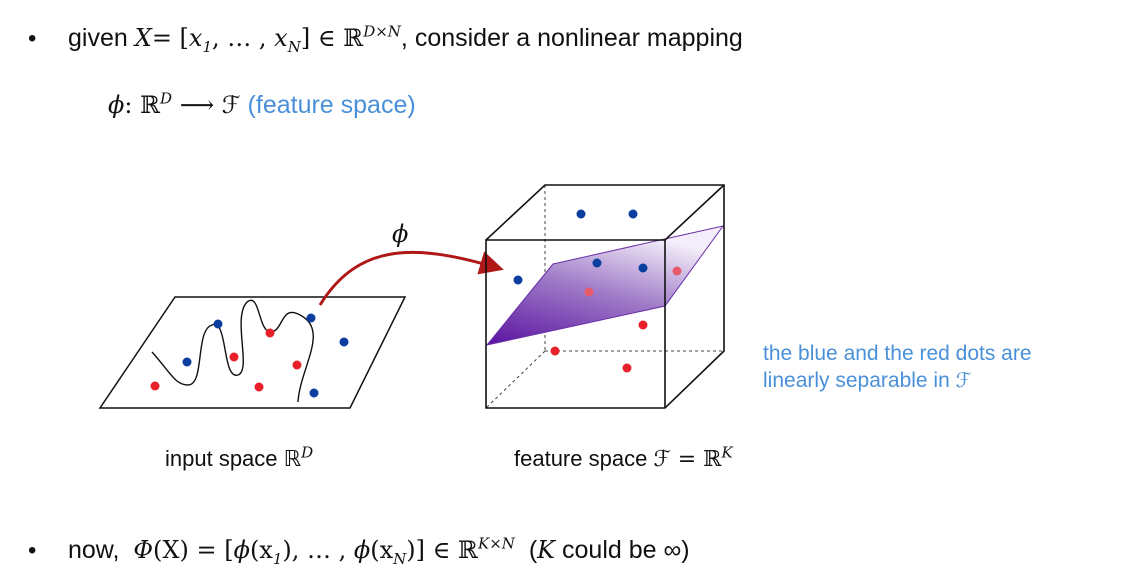 The height and width of the screenshot is (586, 1133). Describe the element at coordinates (515, 379) in the screenshot. I see `cube-hidden-edge` at that location.